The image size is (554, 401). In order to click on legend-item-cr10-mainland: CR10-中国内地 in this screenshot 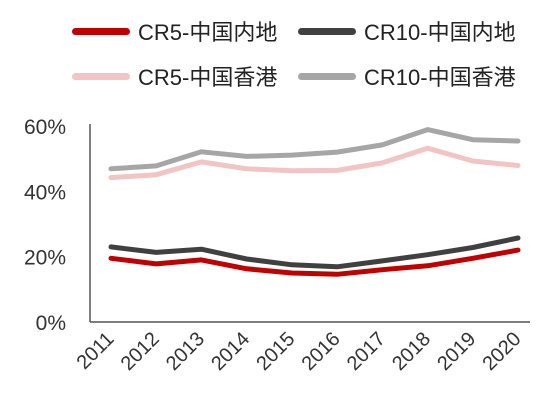, I will do `click(407, 31)`.